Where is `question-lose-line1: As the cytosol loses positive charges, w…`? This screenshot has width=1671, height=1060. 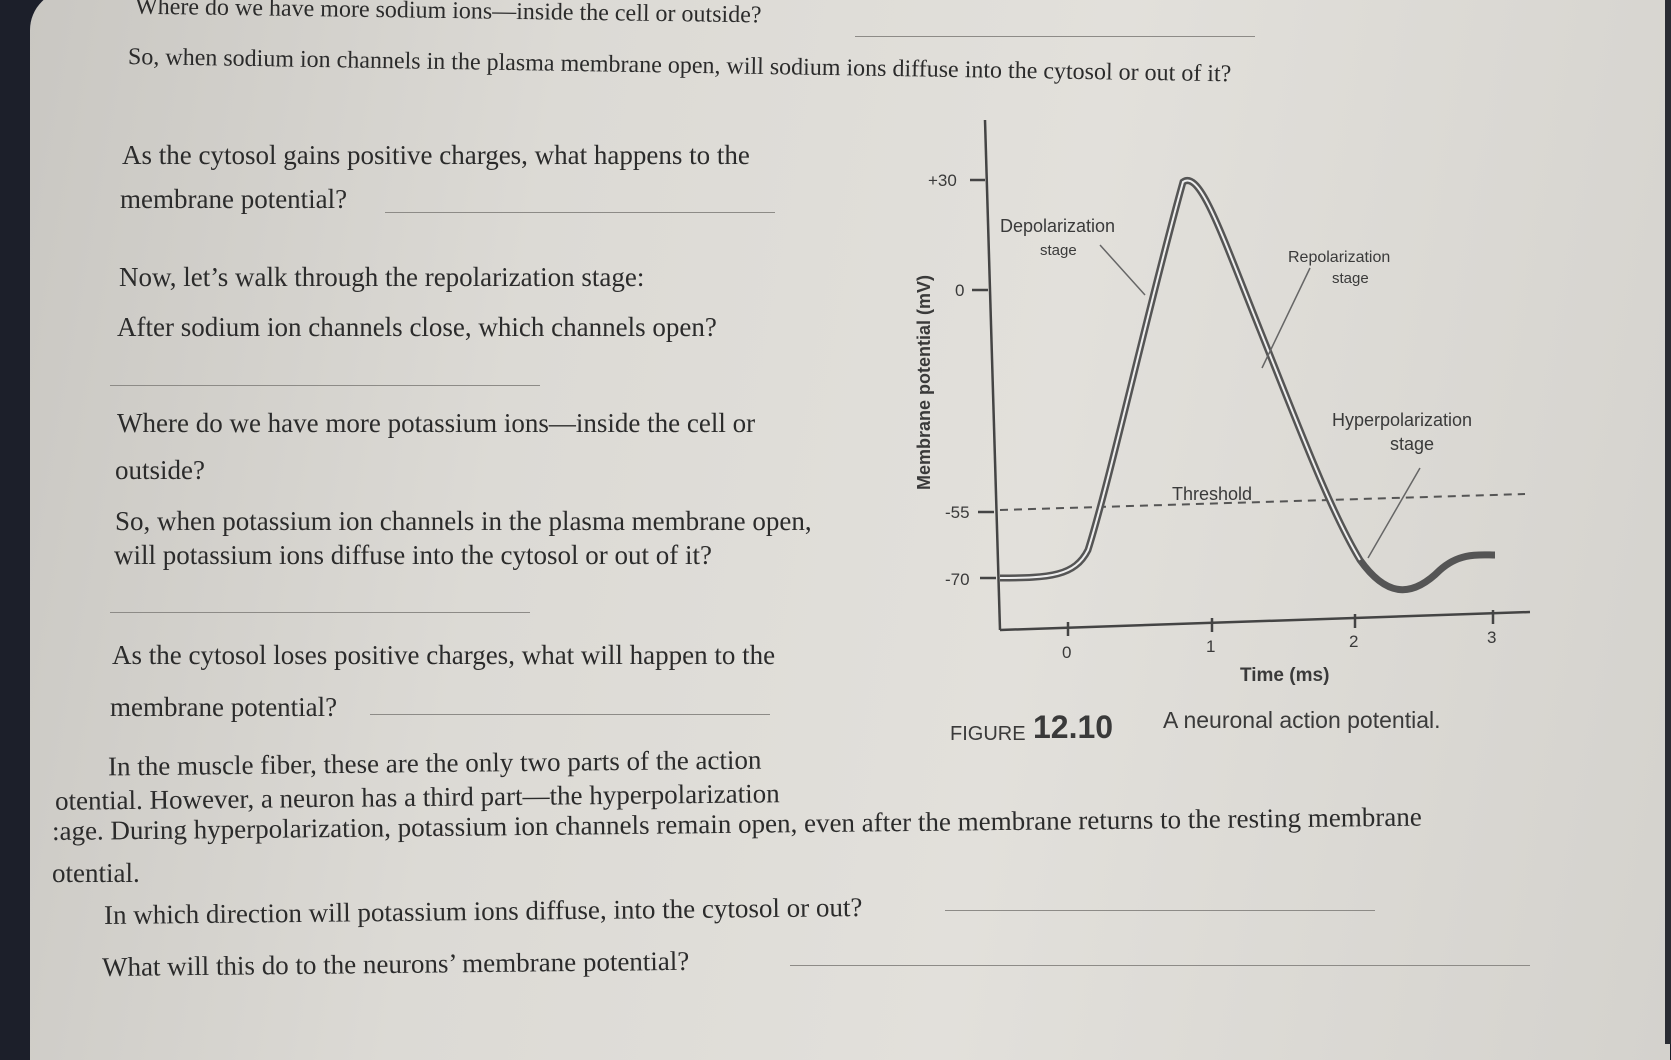 question-lose-line1: As the cytosol loses positive charges, w… is located at coordinates (444, 655).